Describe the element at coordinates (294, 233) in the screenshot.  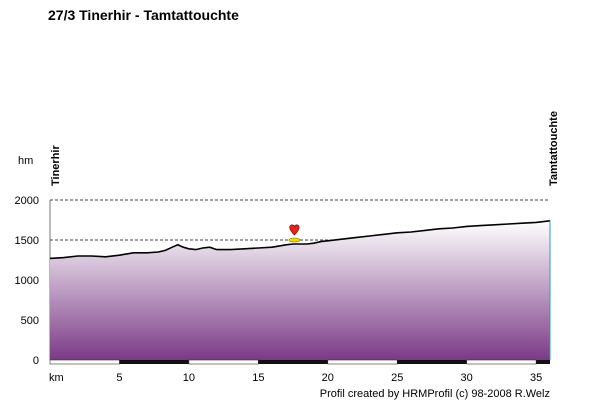
I see `heart-icon` at that location.